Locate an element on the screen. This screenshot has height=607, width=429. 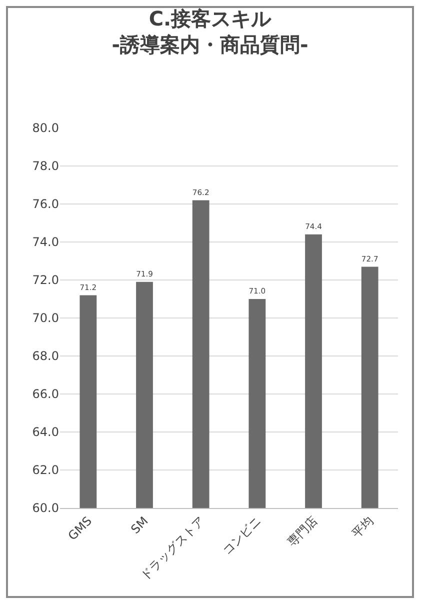
y-tick-label: 64.0 is located at coordinates (45, 432).